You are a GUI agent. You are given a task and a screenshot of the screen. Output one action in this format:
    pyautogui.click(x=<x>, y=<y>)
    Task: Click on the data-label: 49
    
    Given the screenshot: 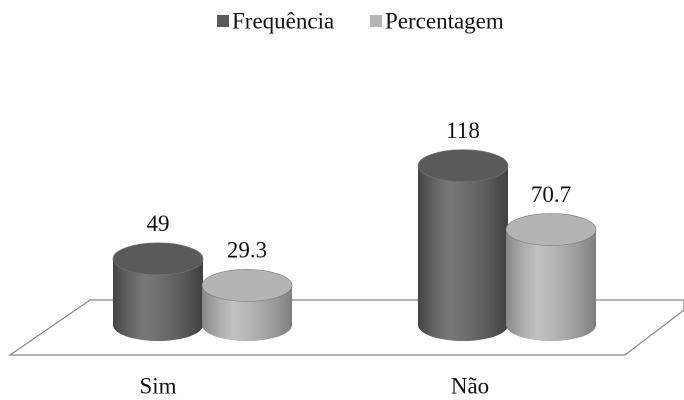 What is the action you would take?
    pyautogui.click(x=158, y=223)
    